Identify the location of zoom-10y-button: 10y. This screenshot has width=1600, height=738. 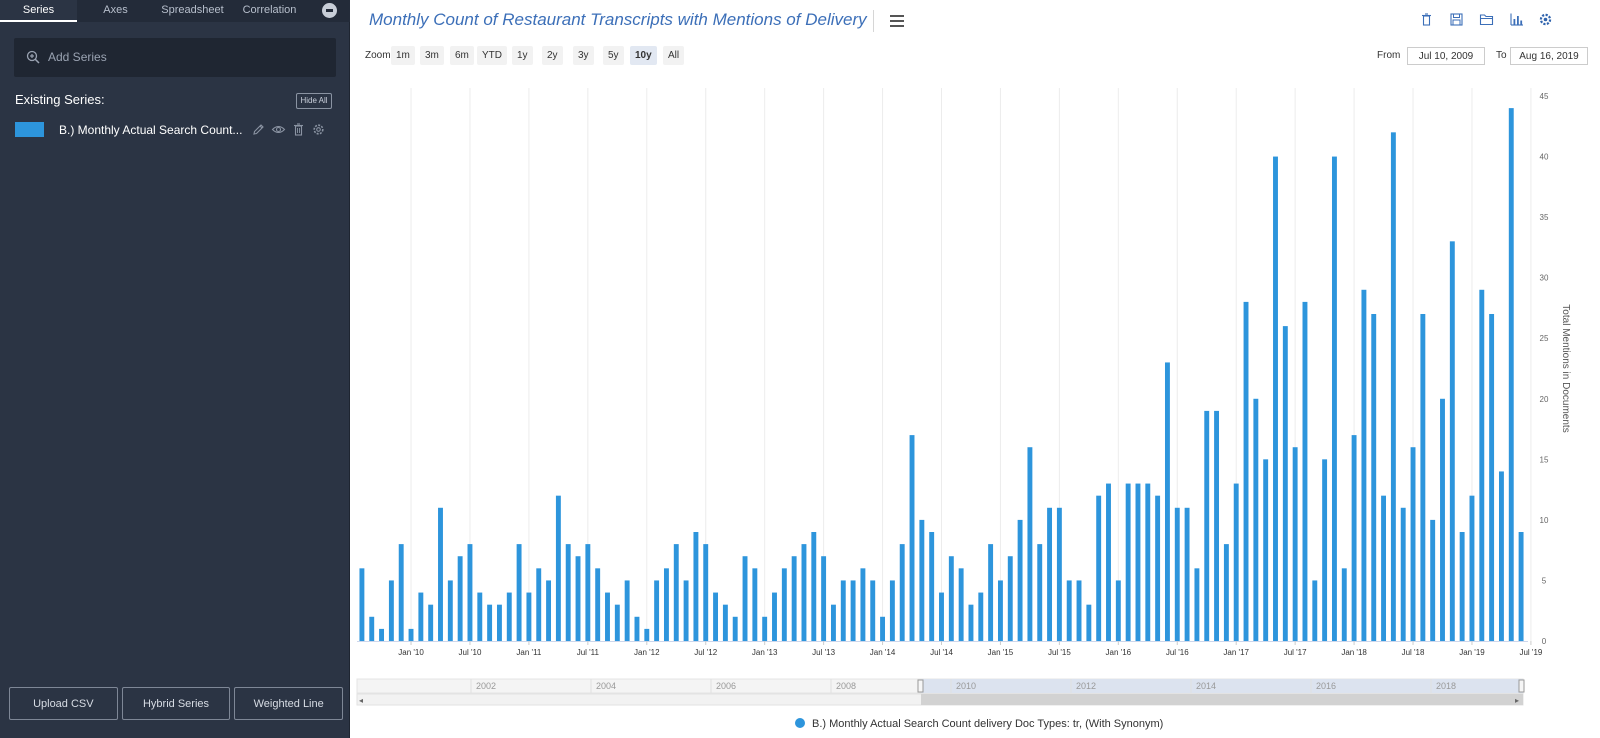
(643, 55).